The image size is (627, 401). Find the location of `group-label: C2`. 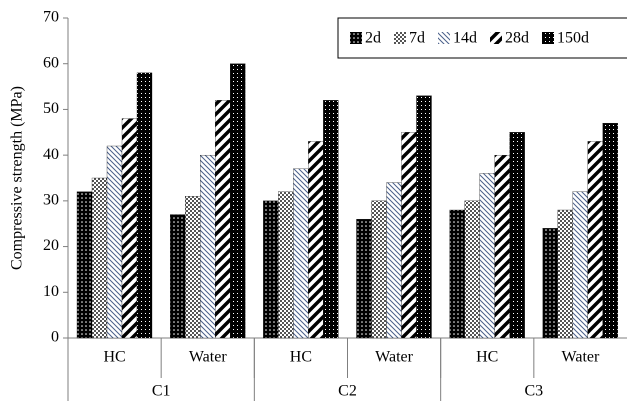

group-label: C2 is located at coordinates (347, 391).